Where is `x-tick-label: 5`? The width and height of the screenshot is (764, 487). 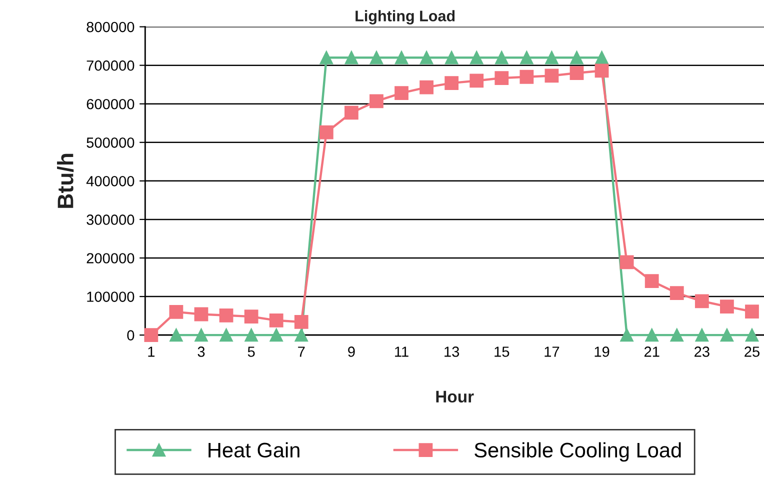 x-tick-label: 5 is located at coordinates (251, 351).